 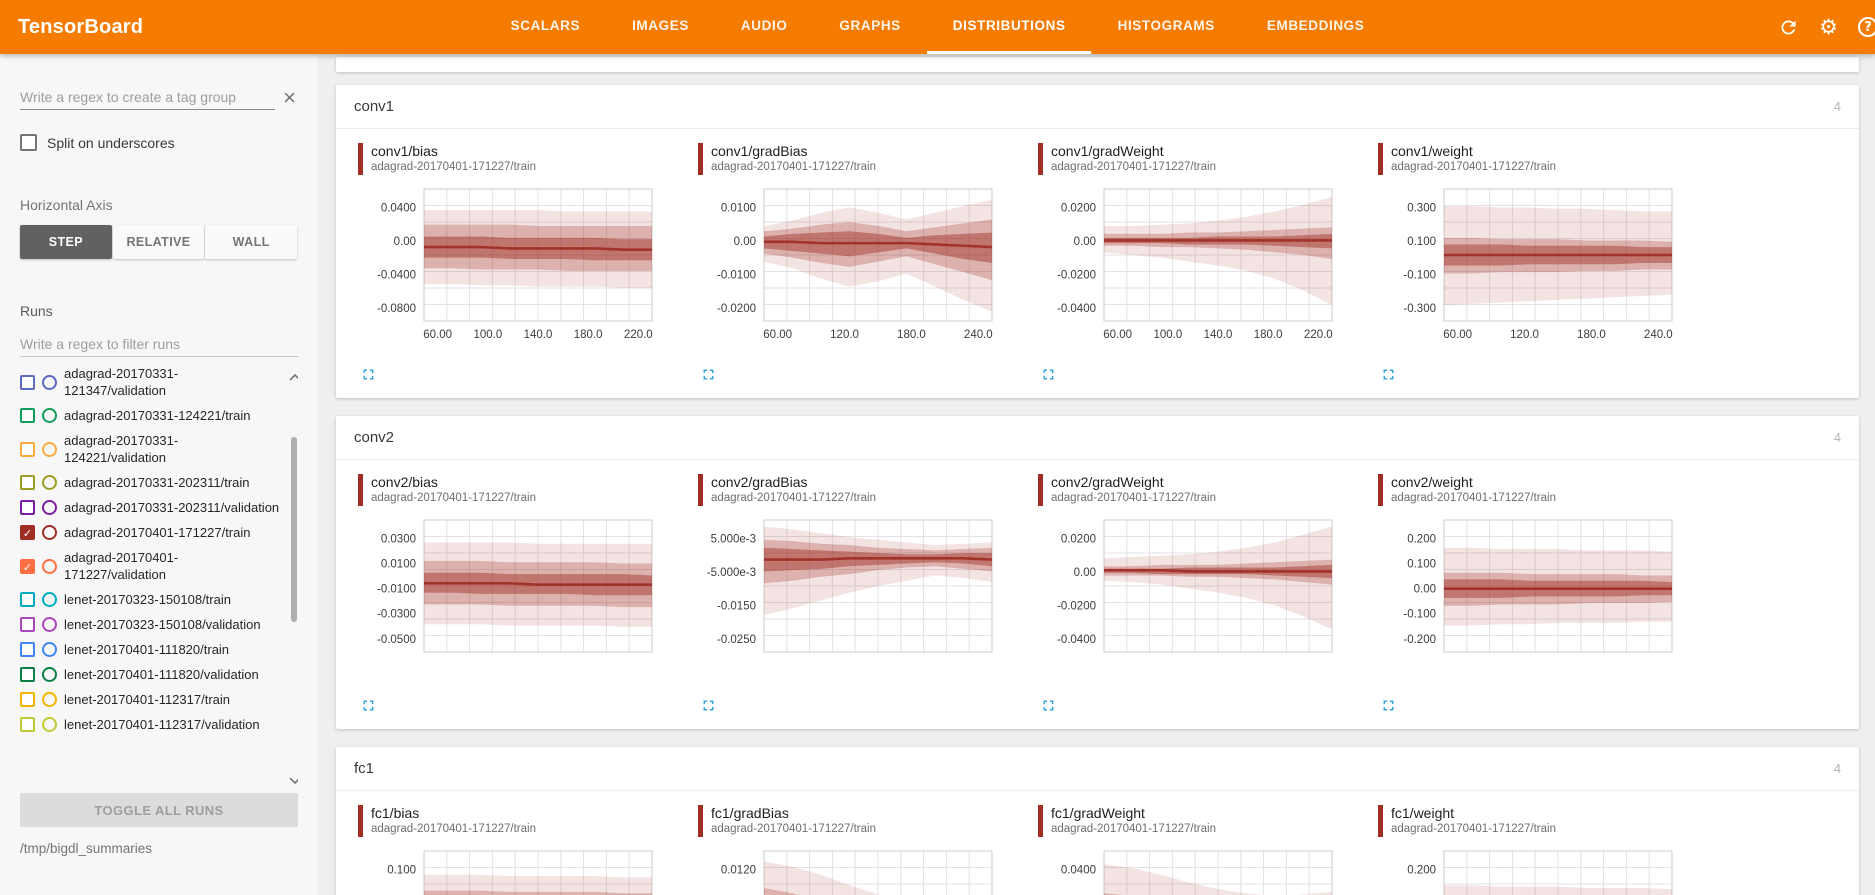 I want to click on run-label: adagrad-20170331-124221/train, so click(x=157, y=415).